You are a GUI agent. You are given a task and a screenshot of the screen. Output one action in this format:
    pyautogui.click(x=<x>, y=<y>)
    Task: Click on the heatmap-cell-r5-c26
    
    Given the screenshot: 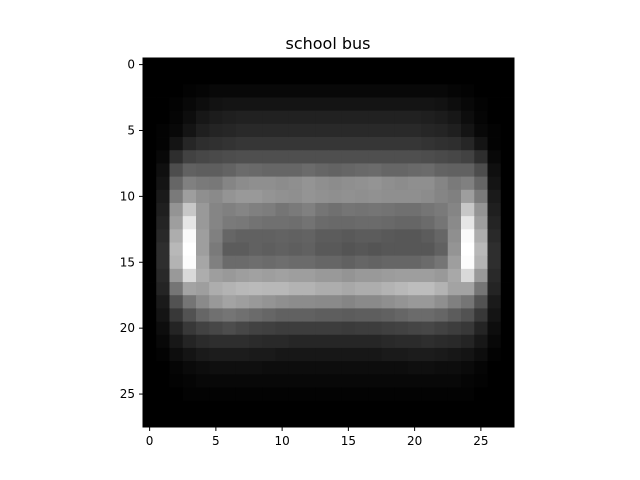 What is the action you would take?
    pyautogui.click(x=494, y=130)
    